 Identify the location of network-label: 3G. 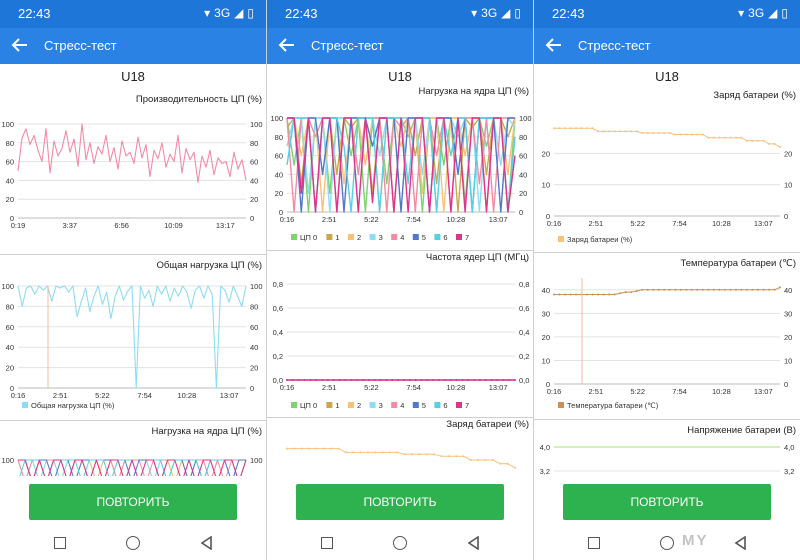
(756, 13).